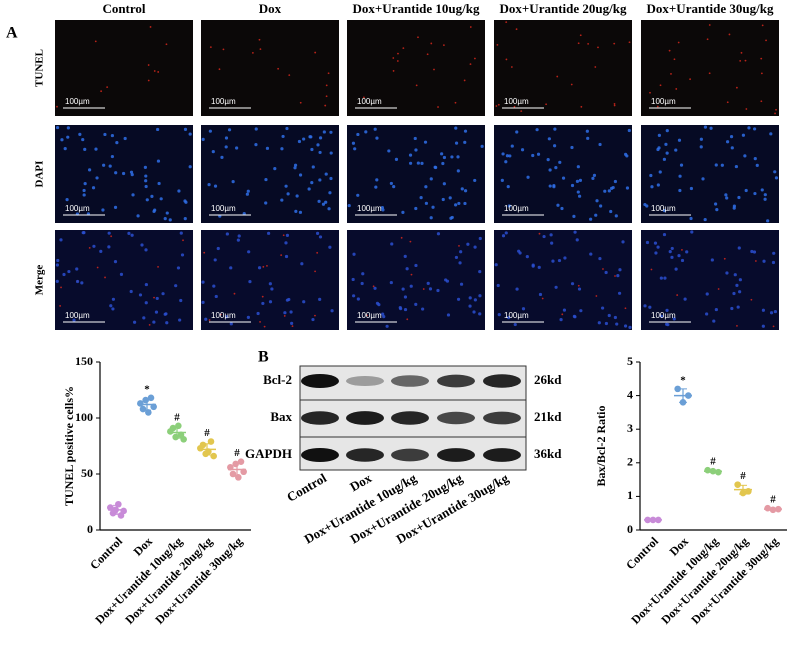 The image size is (798, 649). What do you see at coordinates (40, 174) in the screenshot?
I see `row-label: DAPI` at bounding box center [40, 174].